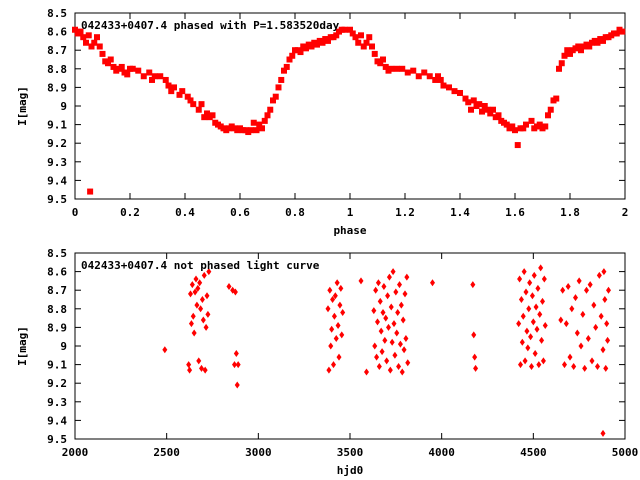 The width and height of the screenshot is (640, 480). I want to click on top-x-tick-label: 0.4, so click(185, 212).